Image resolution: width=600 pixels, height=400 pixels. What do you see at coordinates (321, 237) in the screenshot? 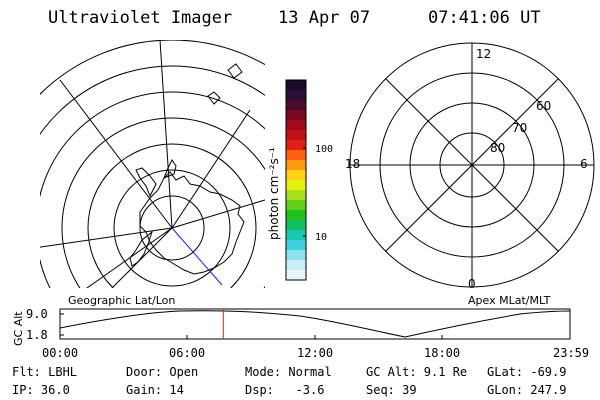
I see `colorbar-tick-10: 10` at bounding box center [321, 237].